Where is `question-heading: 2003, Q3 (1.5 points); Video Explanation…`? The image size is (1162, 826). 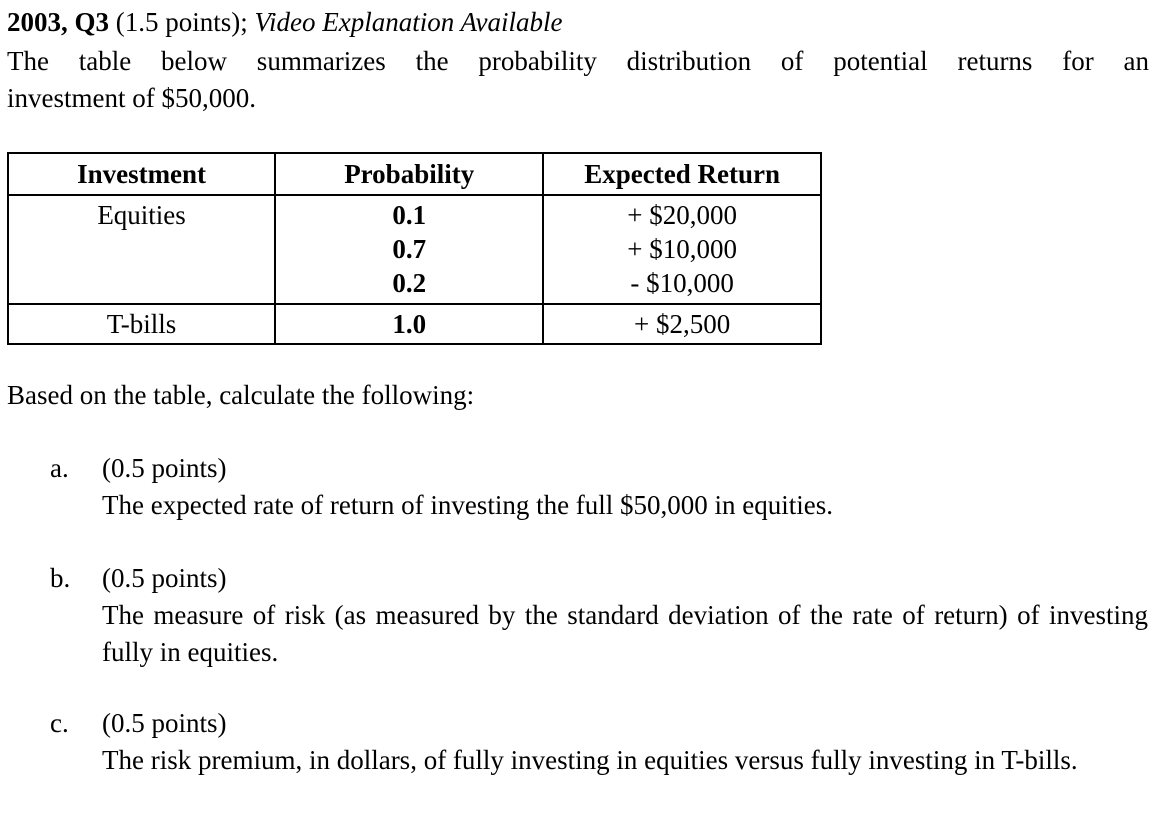
question-heading: 2003, Q3 (1.5 points); Video Explanation… is located at coordinates (284, 22).